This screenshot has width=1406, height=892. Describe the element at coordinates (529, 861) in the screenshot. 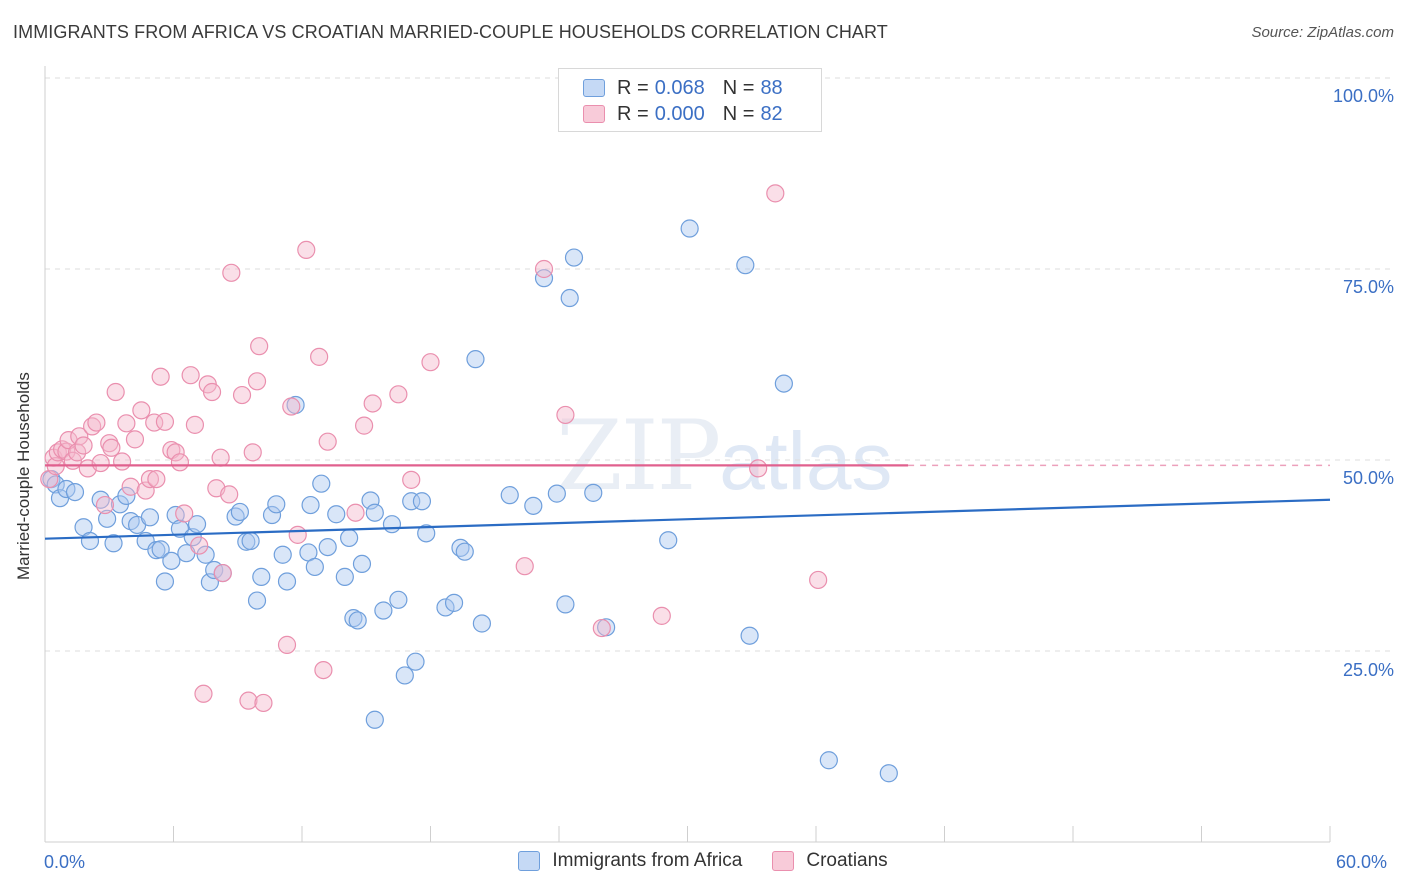

I see `series-swatch-africa` at that location.